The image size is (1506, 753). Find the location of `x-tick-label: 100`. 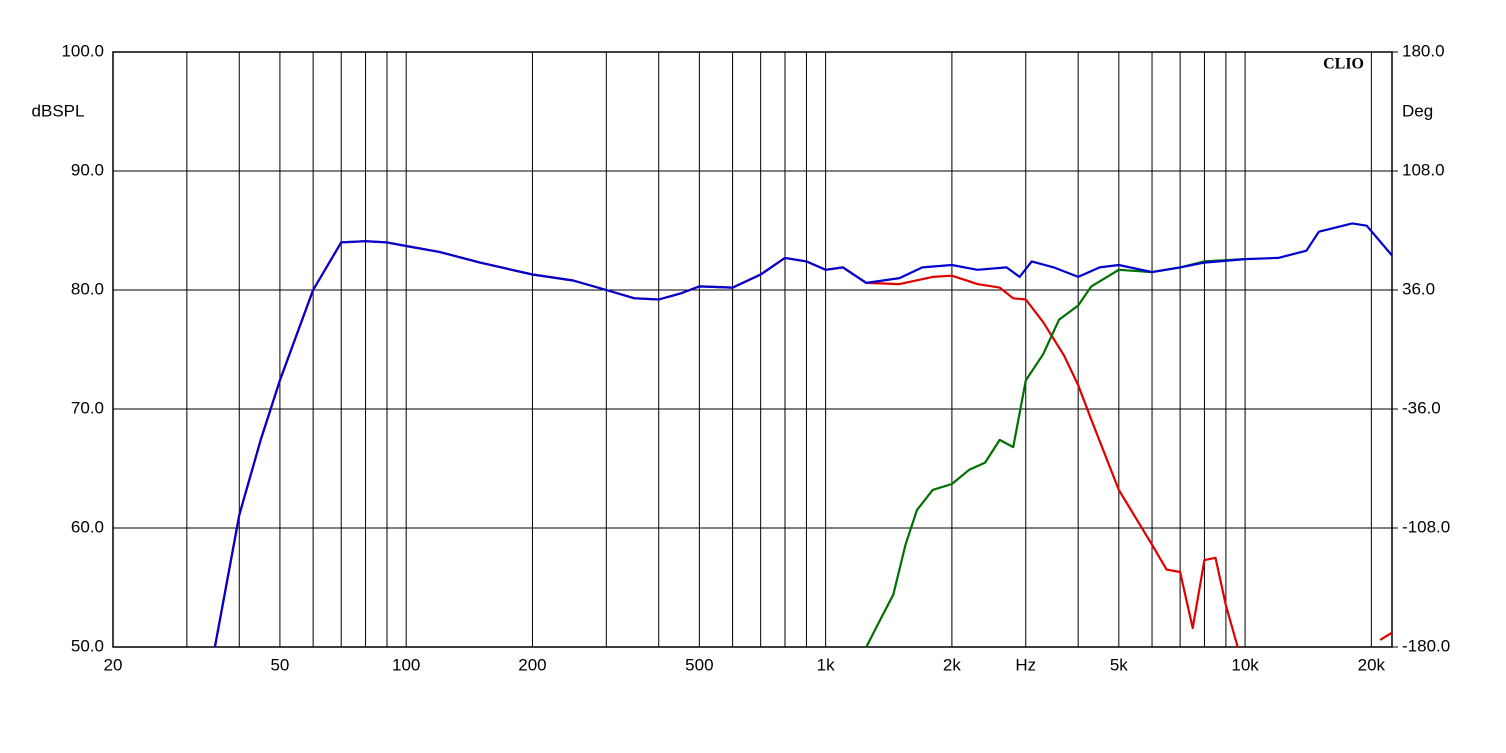

x-tick-label: 100 is located at coordinates (406, 664).